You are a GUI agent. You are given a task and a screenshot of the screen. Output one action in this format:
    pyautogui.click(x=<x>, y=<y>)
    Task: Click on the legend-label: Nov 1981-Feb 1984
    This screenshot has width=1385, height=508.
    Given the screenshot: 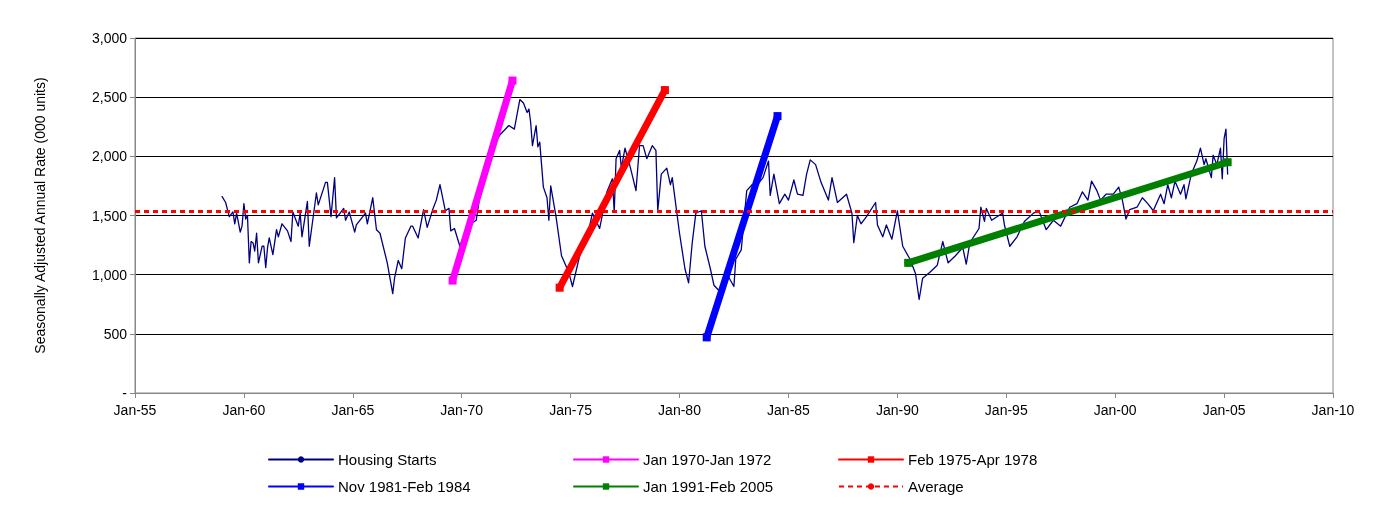 What is the action you would take?
    pyautogui.click(x=404, y=486)
    